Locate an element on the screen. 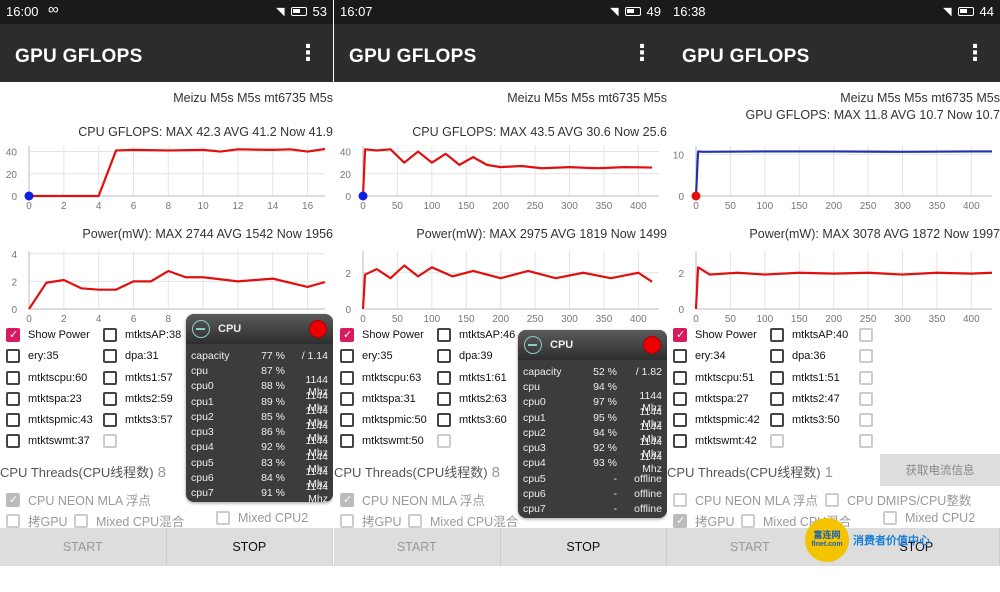 Image resolution: width=1000 pixels, height=592 pixels. sensor-checkbox: mtktswmt:37 is located at coordinates (48, 441).